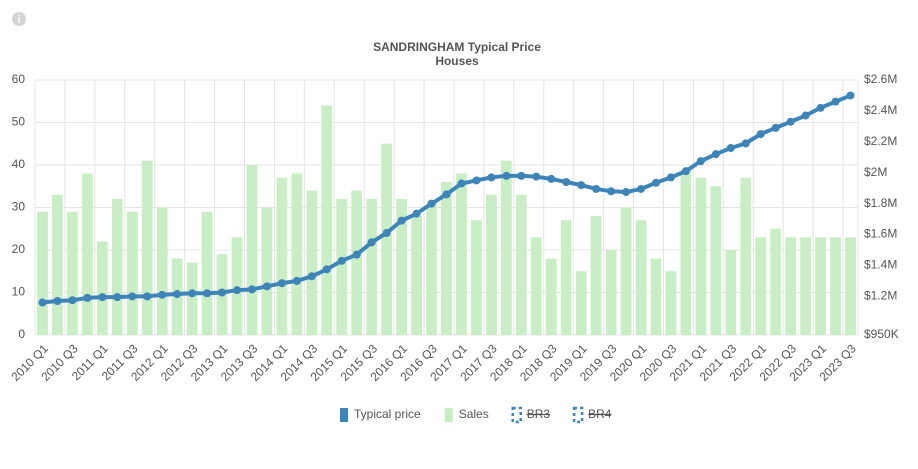  I want to click on y-tick-label: 50, so click(19, 122).